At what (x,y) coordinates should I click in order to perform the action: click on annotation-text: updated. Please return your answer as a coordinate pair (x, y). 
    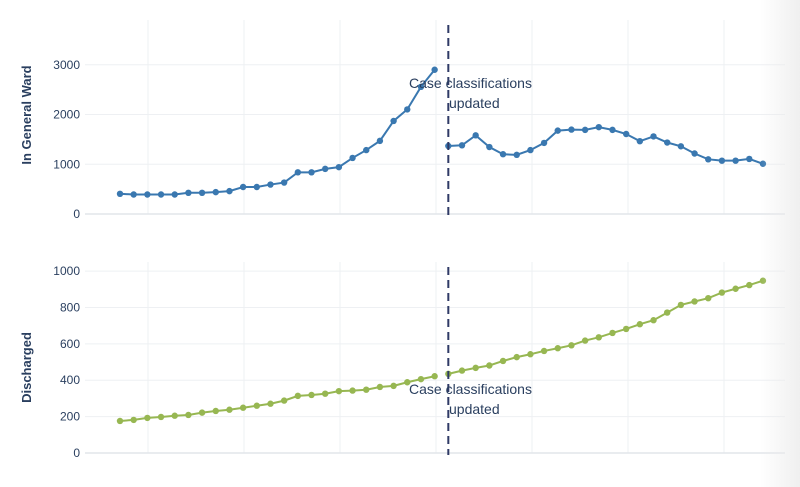
    Looking at the image, I should click on (474, 103).